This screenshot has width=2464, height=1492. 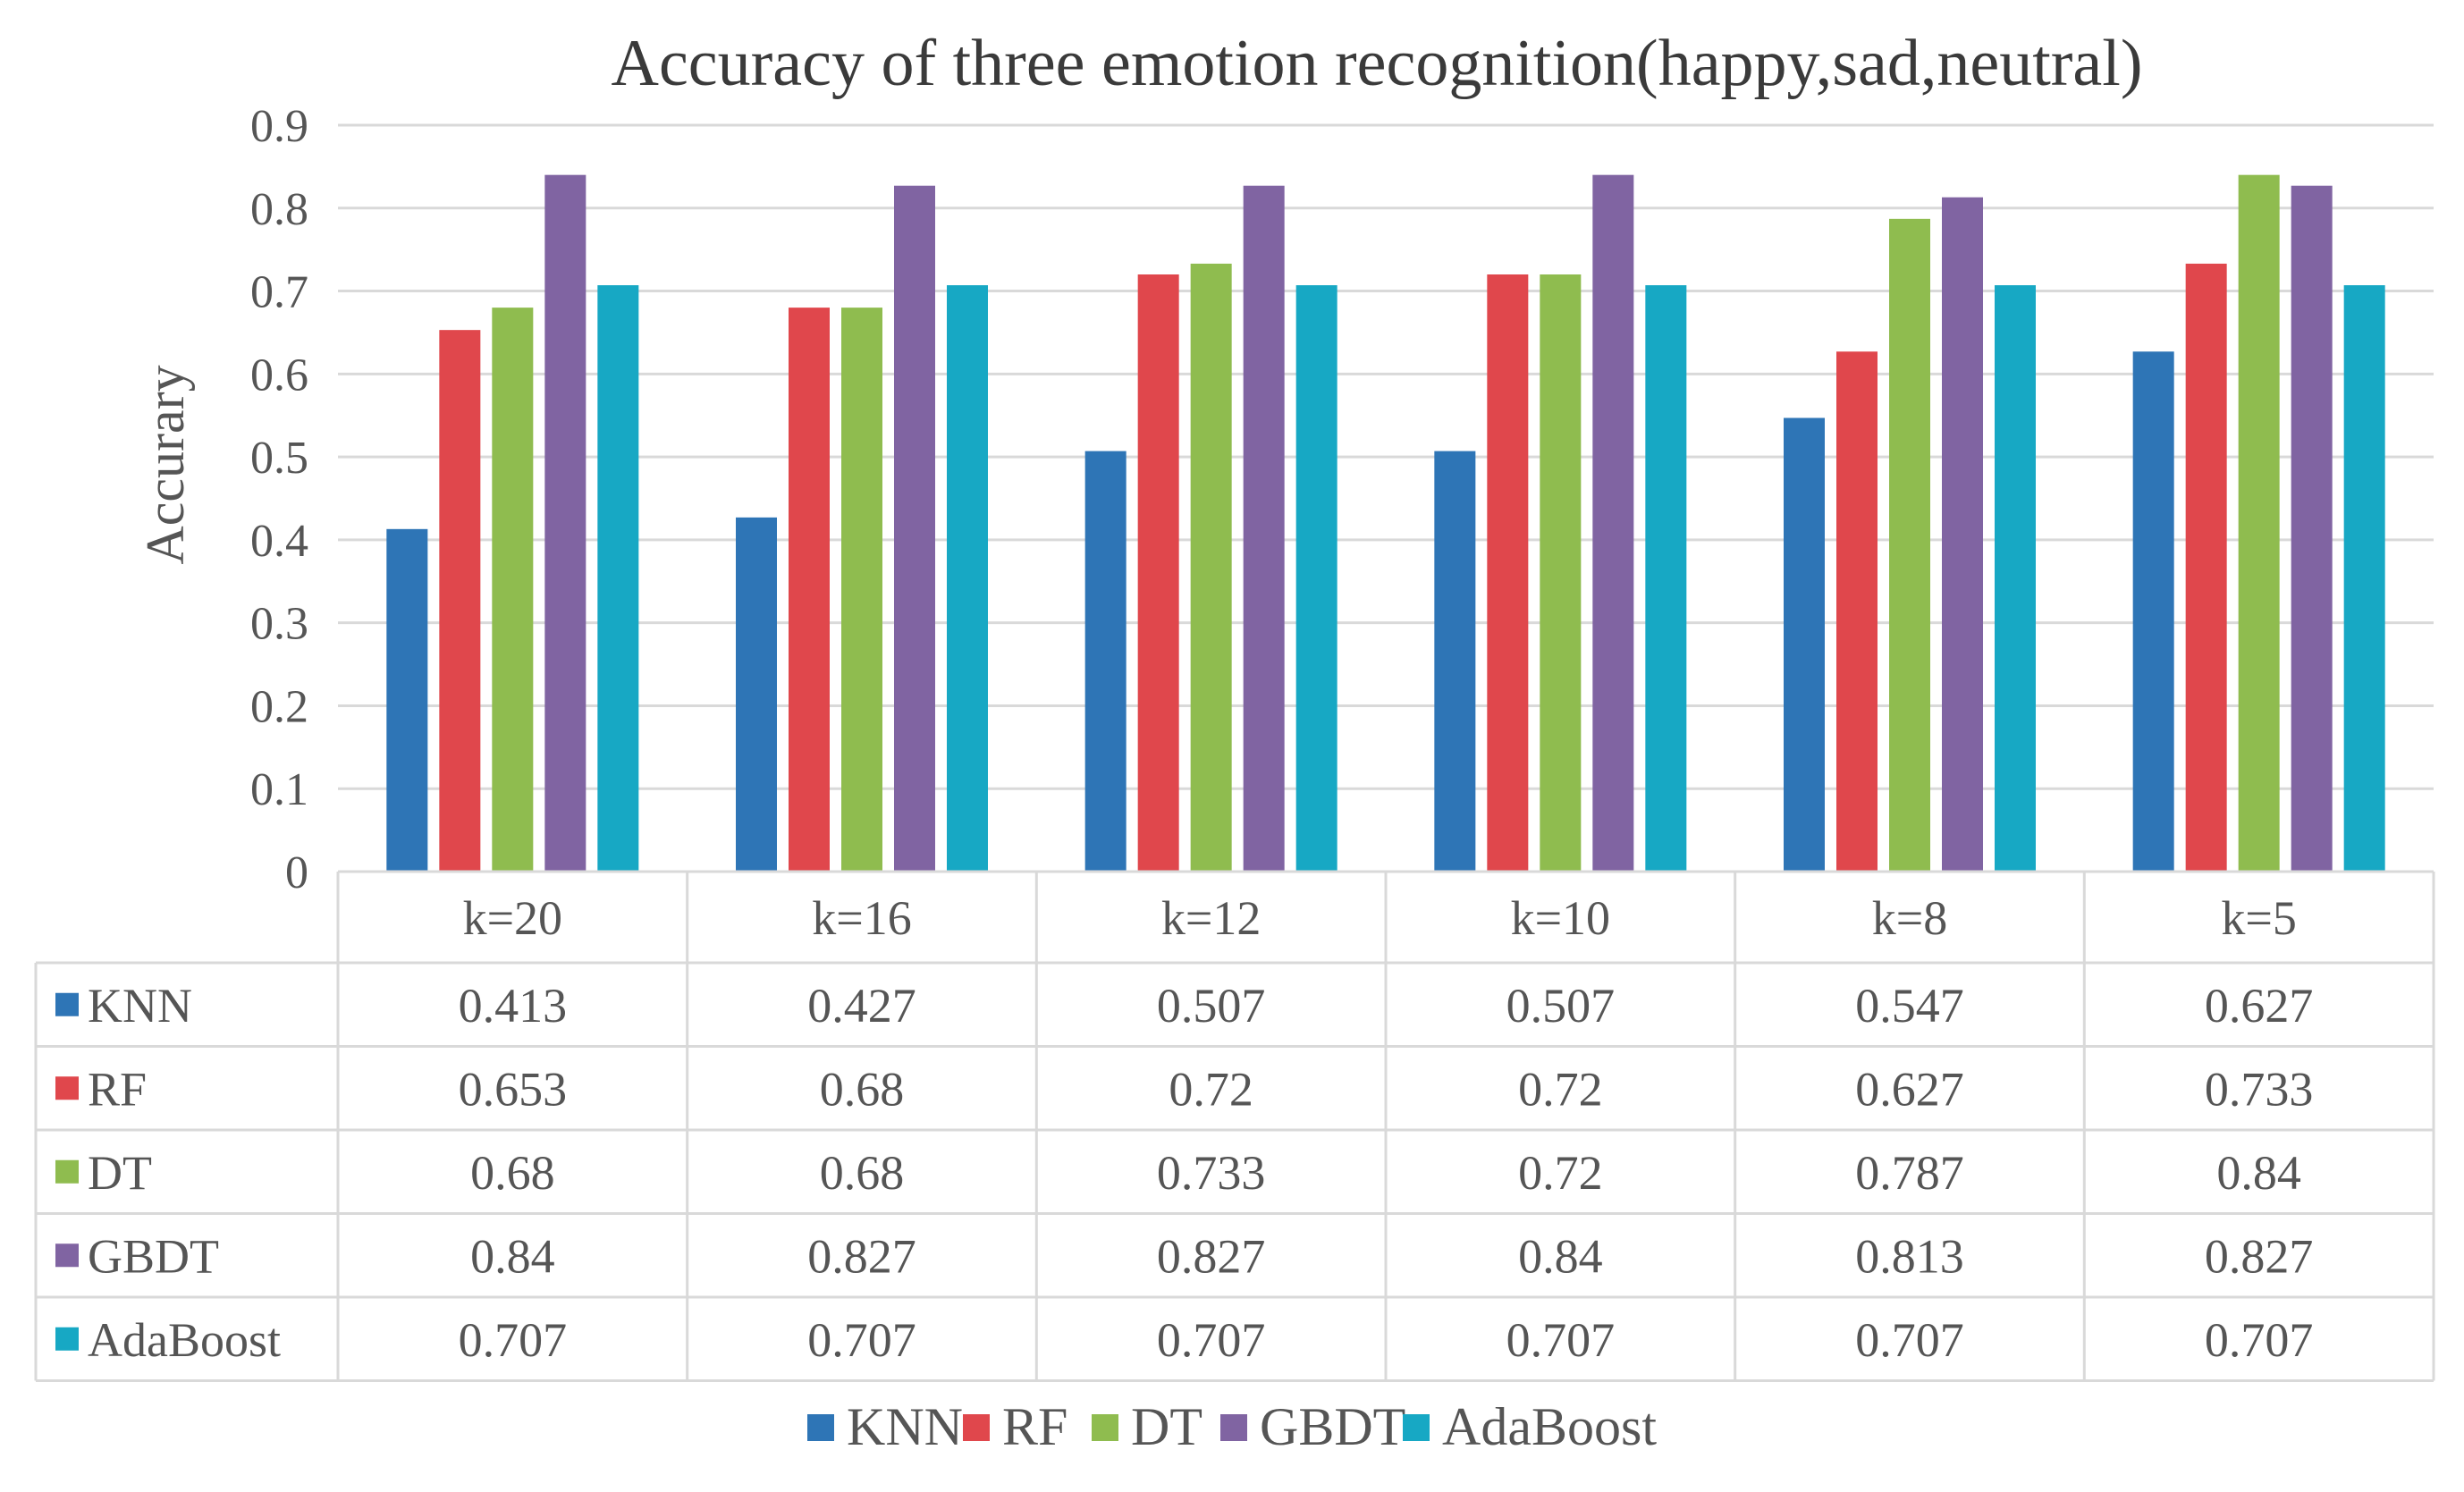 I want to click on bar-dt-k10, so click(x=1561, y=573).